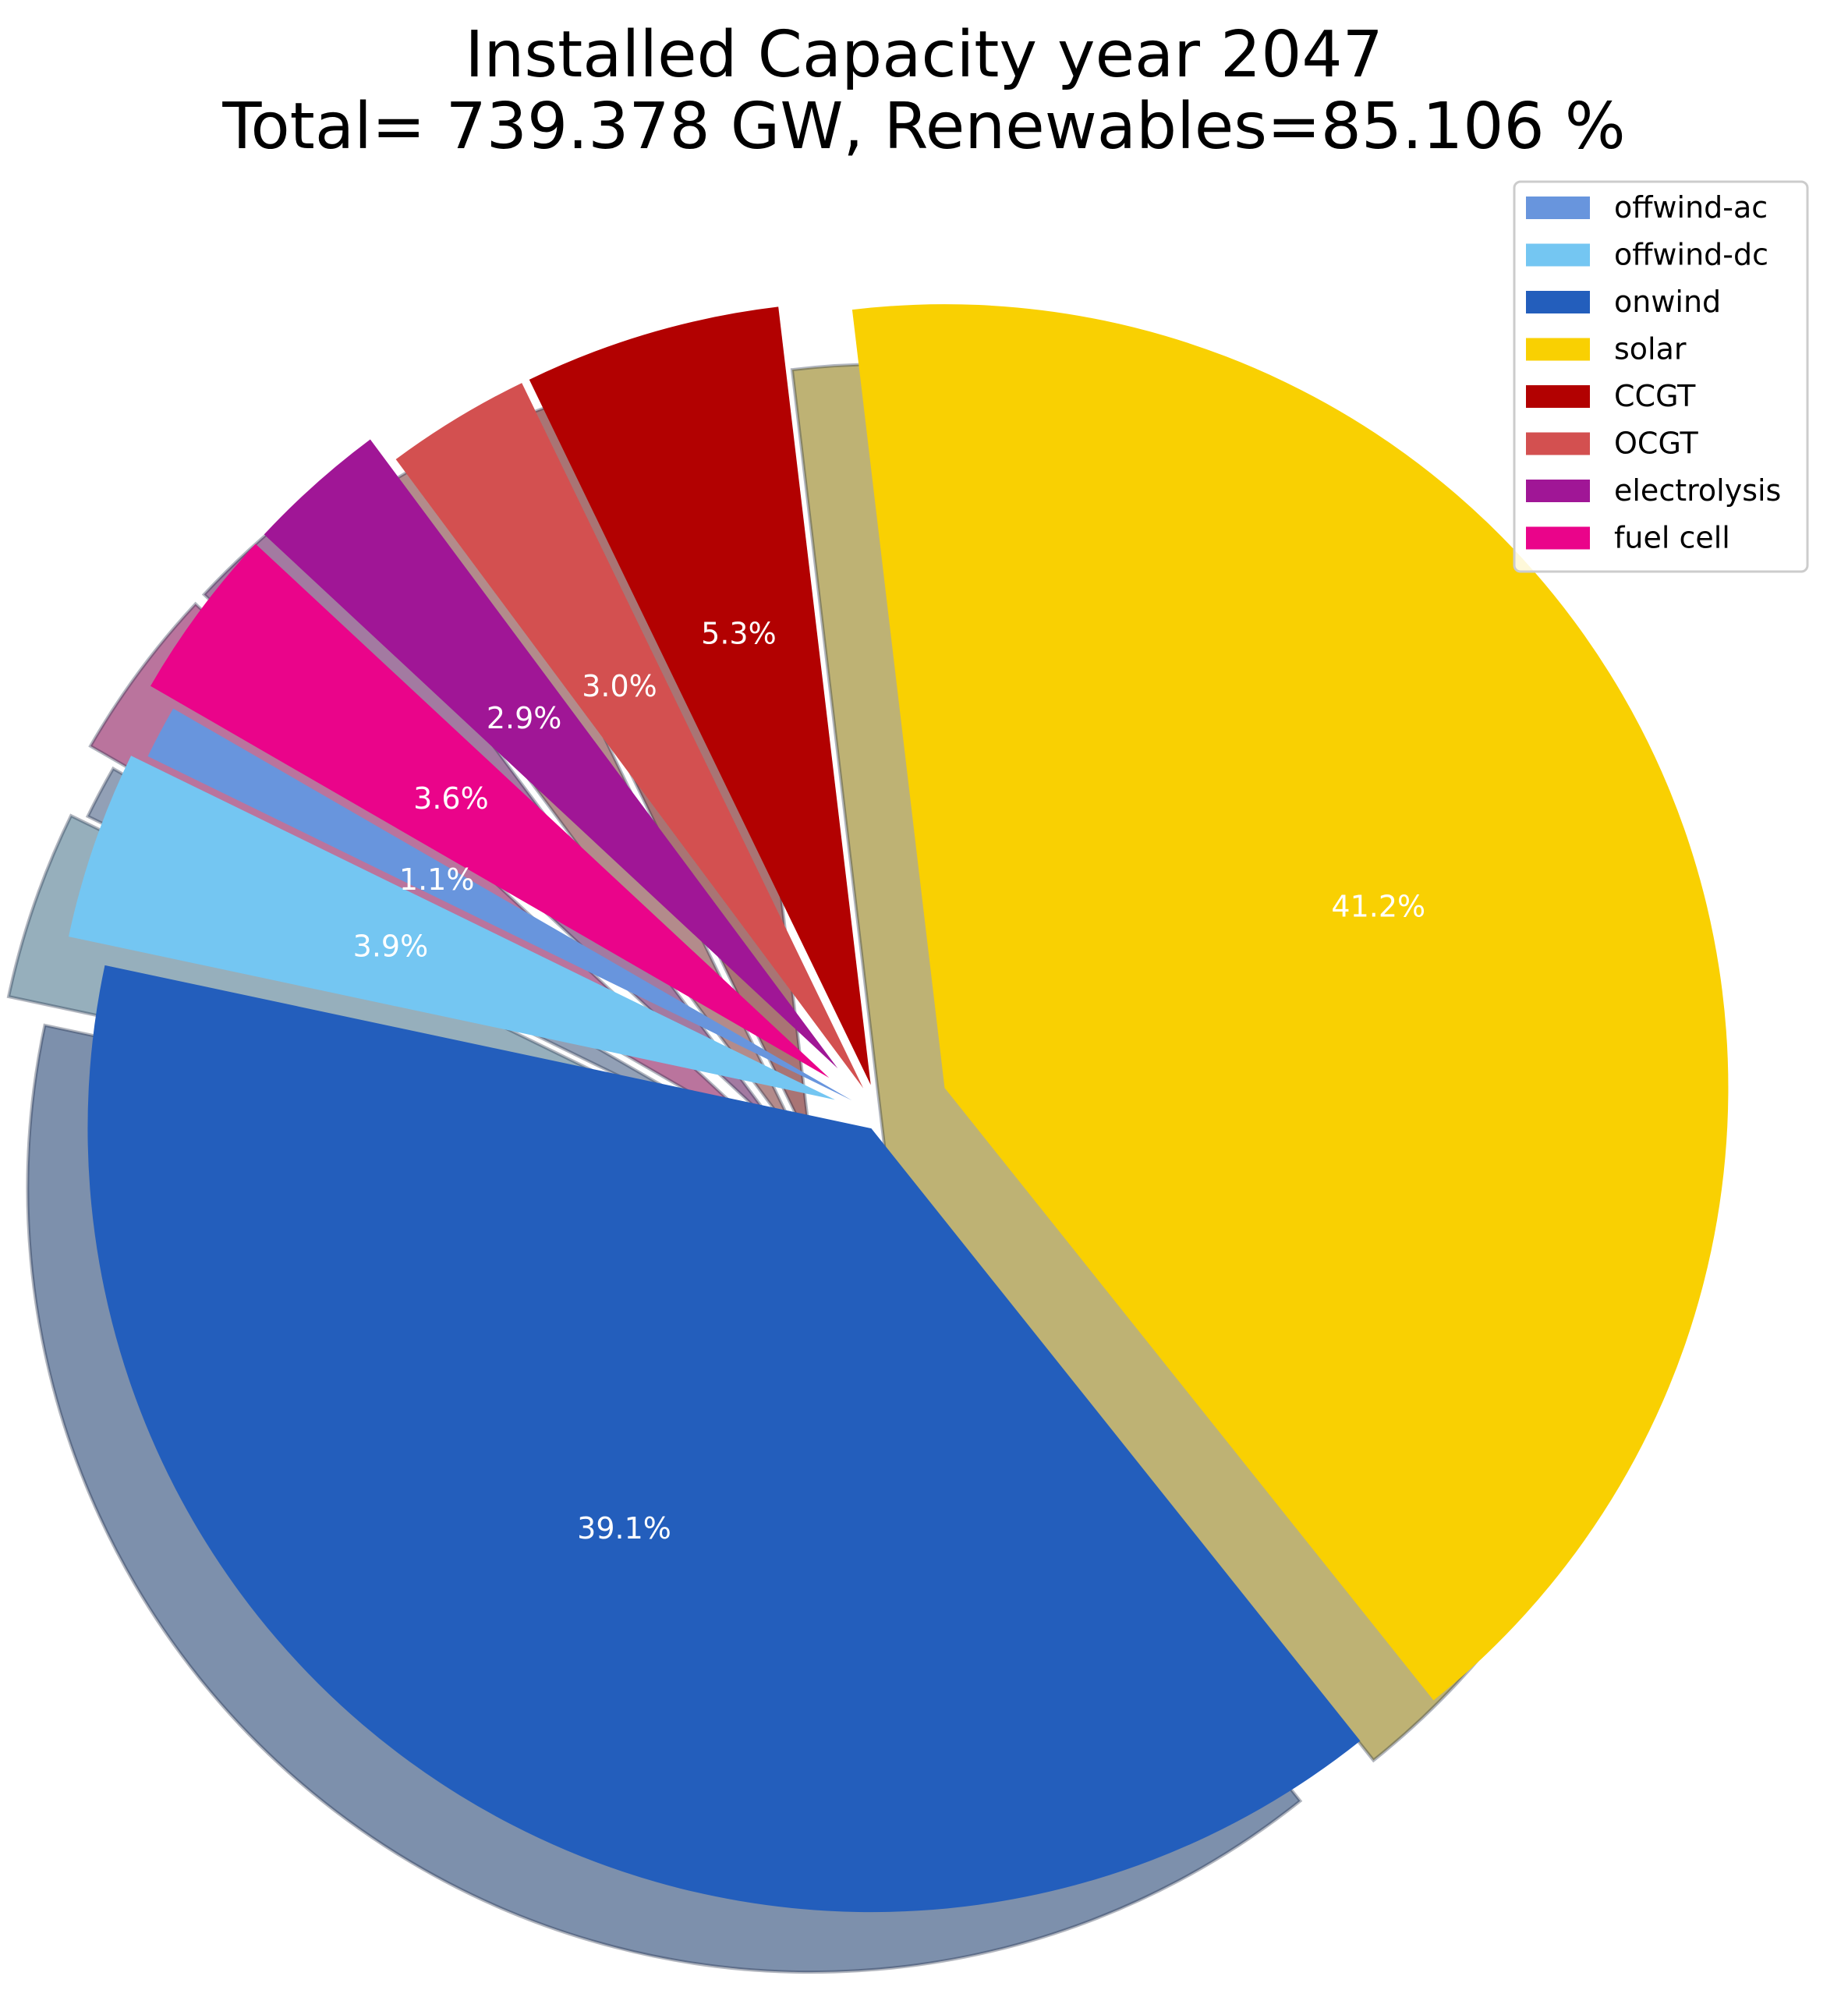  I want to click on pct-label-electrolysis: 2.9%, so click(525, 718).